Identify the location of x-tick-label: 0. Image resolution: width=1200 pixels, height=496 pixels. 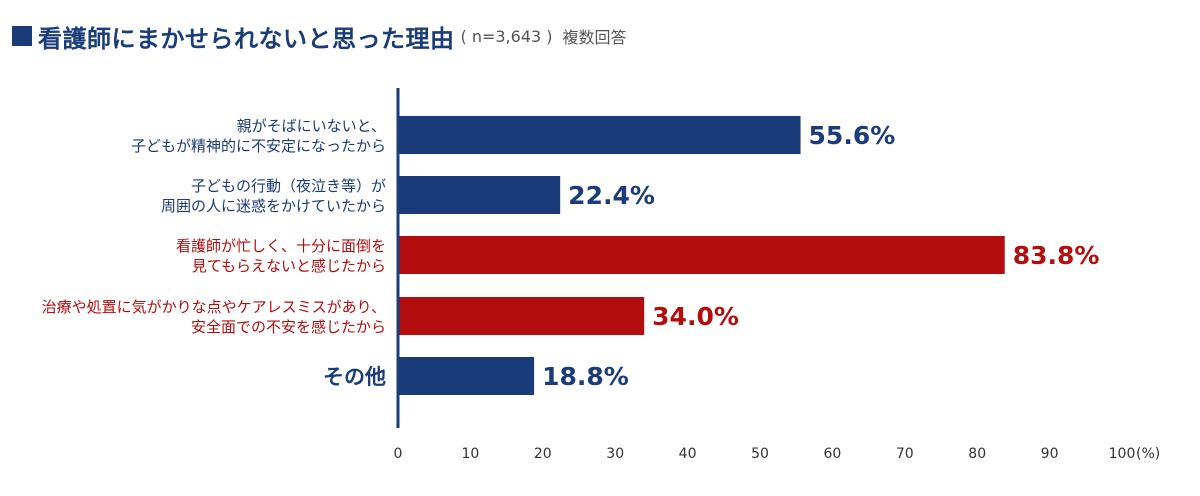
(398, 454).